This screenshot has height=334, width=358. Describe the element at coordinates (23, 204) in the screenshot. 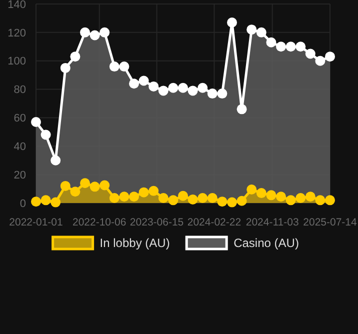

I see `y-tick-label: 0` at that location.